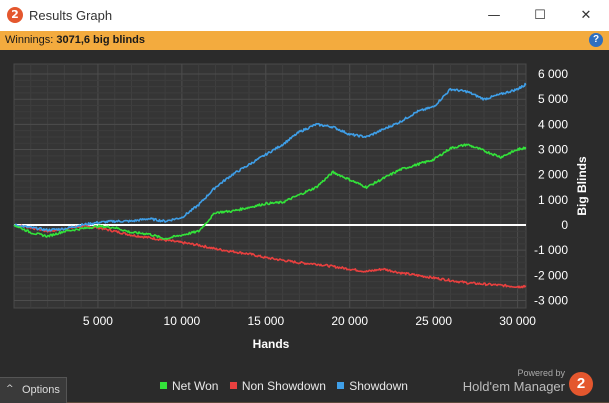 The image size is (609, 403). I want to click on y-tick-label: 1 000, so click(553, 200).